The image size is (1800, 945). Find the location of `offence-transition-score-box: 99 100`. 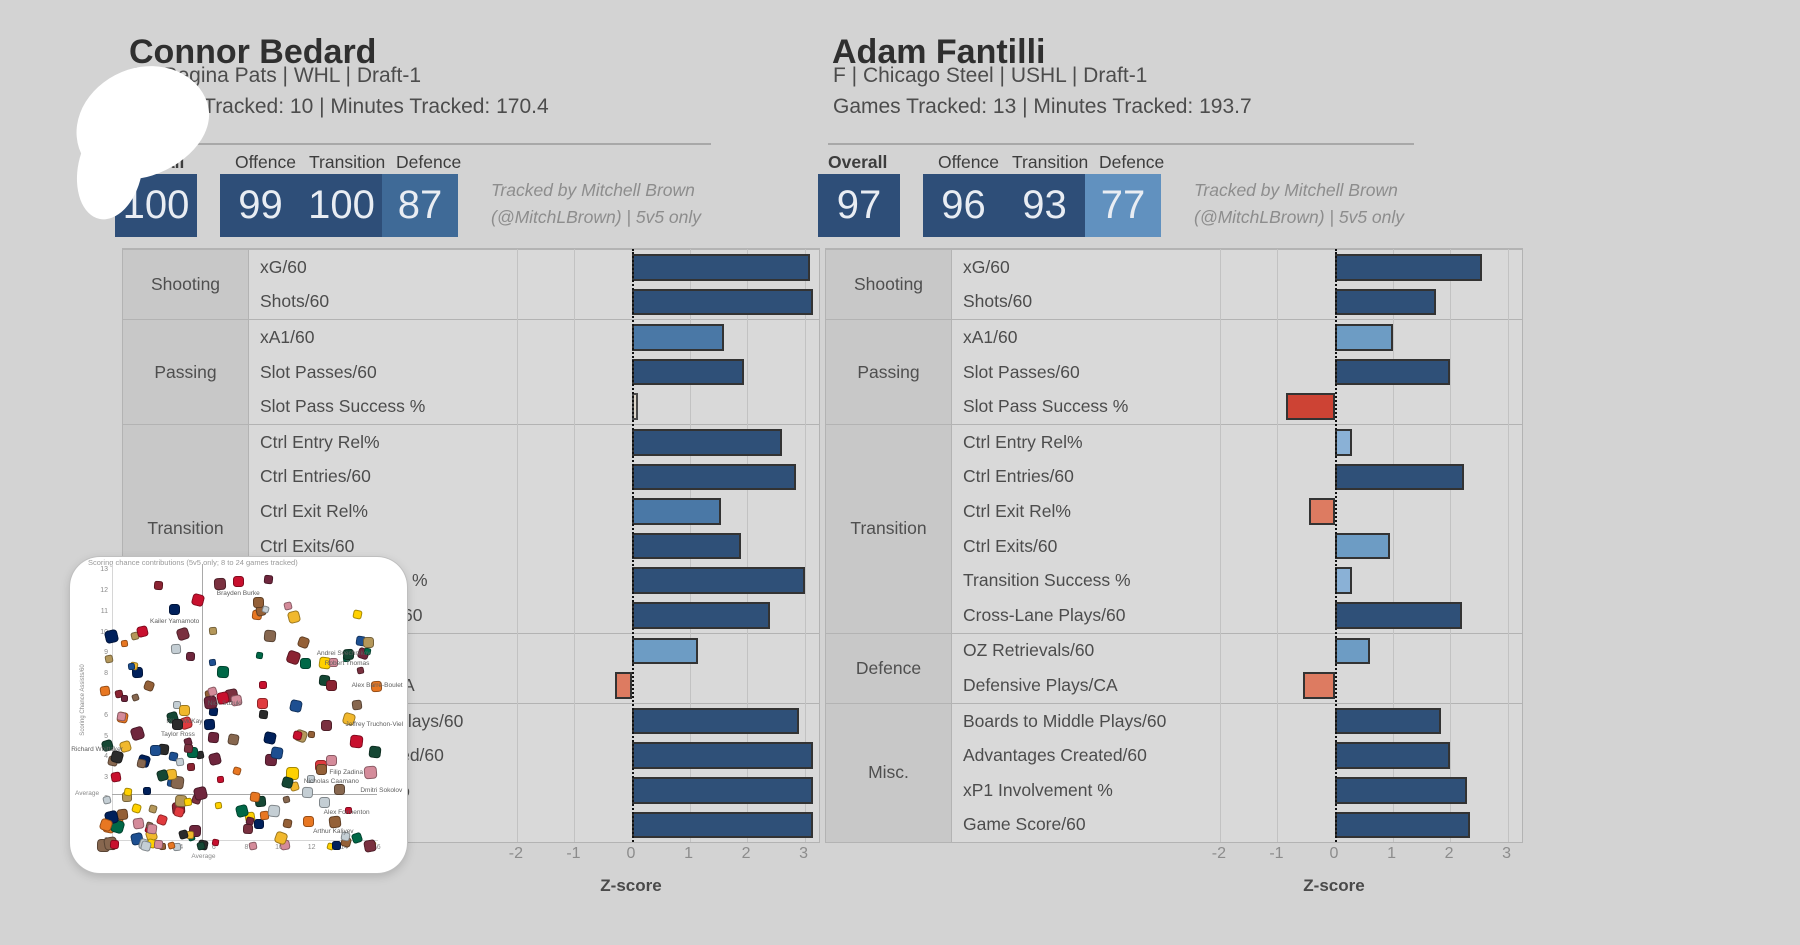

offence-transition-score-box: 99 100 is located at coordinates (301, 205).